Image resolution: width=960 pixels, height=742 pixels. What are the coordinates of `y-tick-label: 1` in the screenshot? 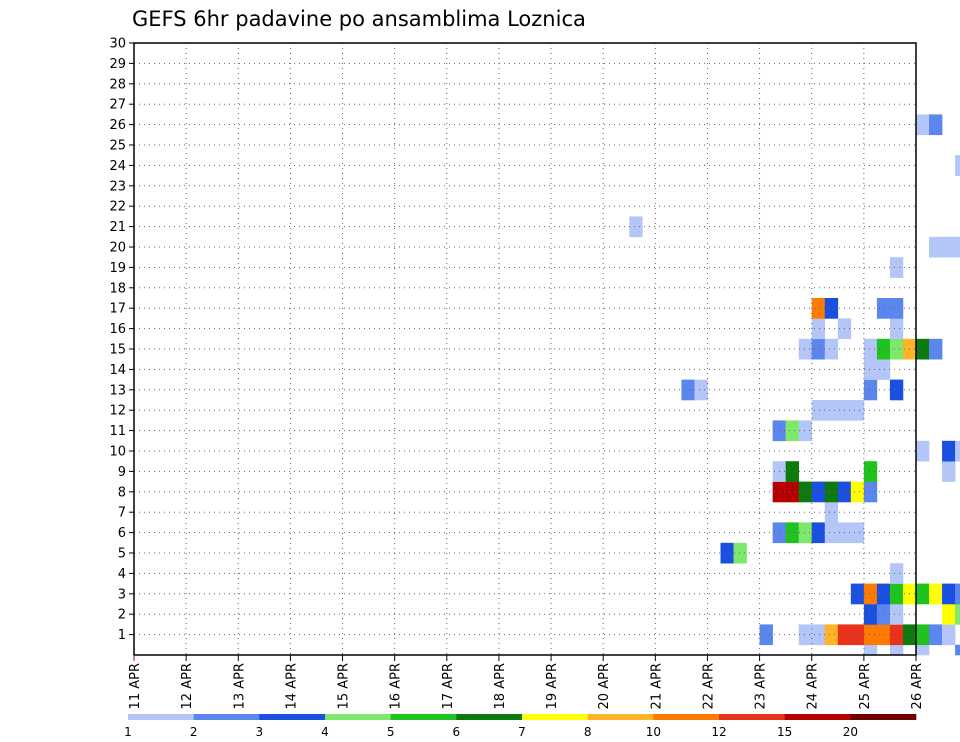 It's located at (122, 635).